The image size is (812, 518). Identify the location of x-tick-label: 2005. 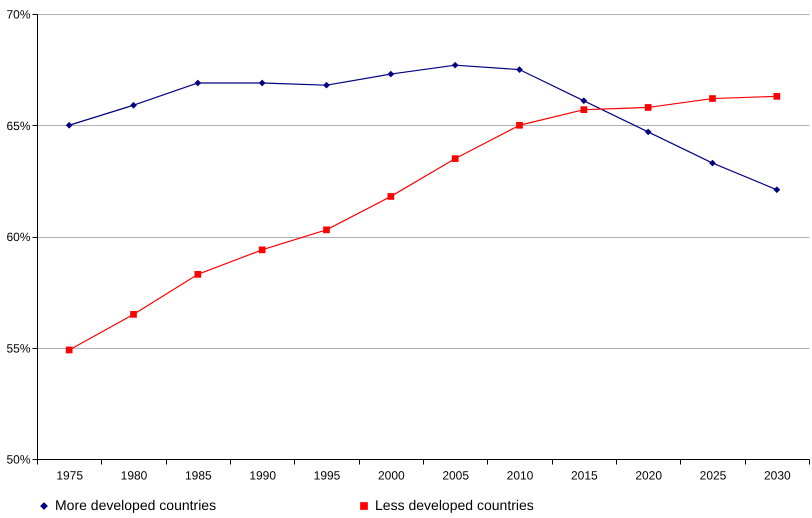
(456, 475).